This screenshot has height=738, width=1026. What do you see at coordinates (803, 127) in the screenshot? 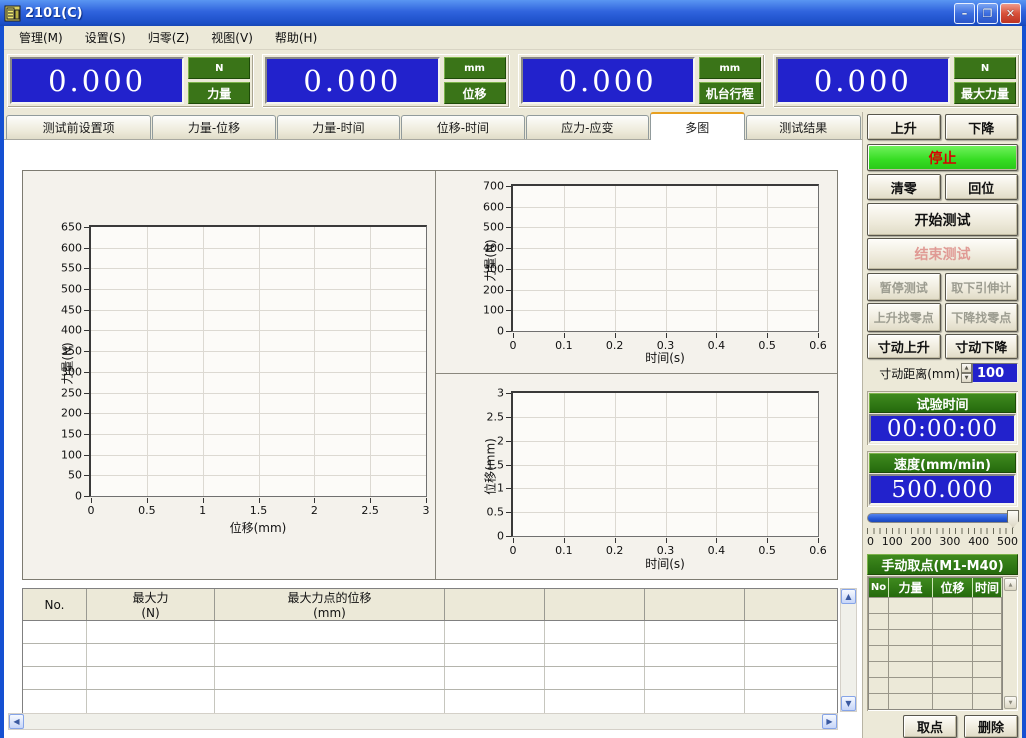
I see `tab-test-results: 测试结果` at bounding box center [803, 127].